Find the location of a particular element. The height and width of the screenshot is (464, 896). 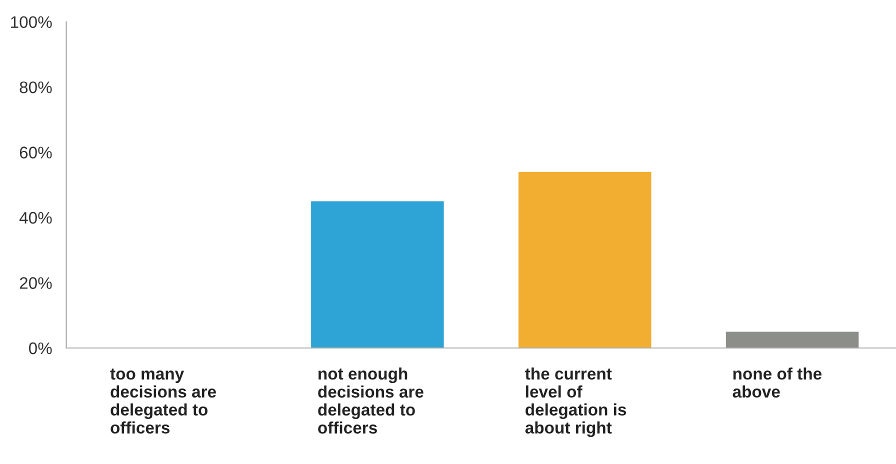

y-tick-label: 20% is located at coordinates (36, 283).